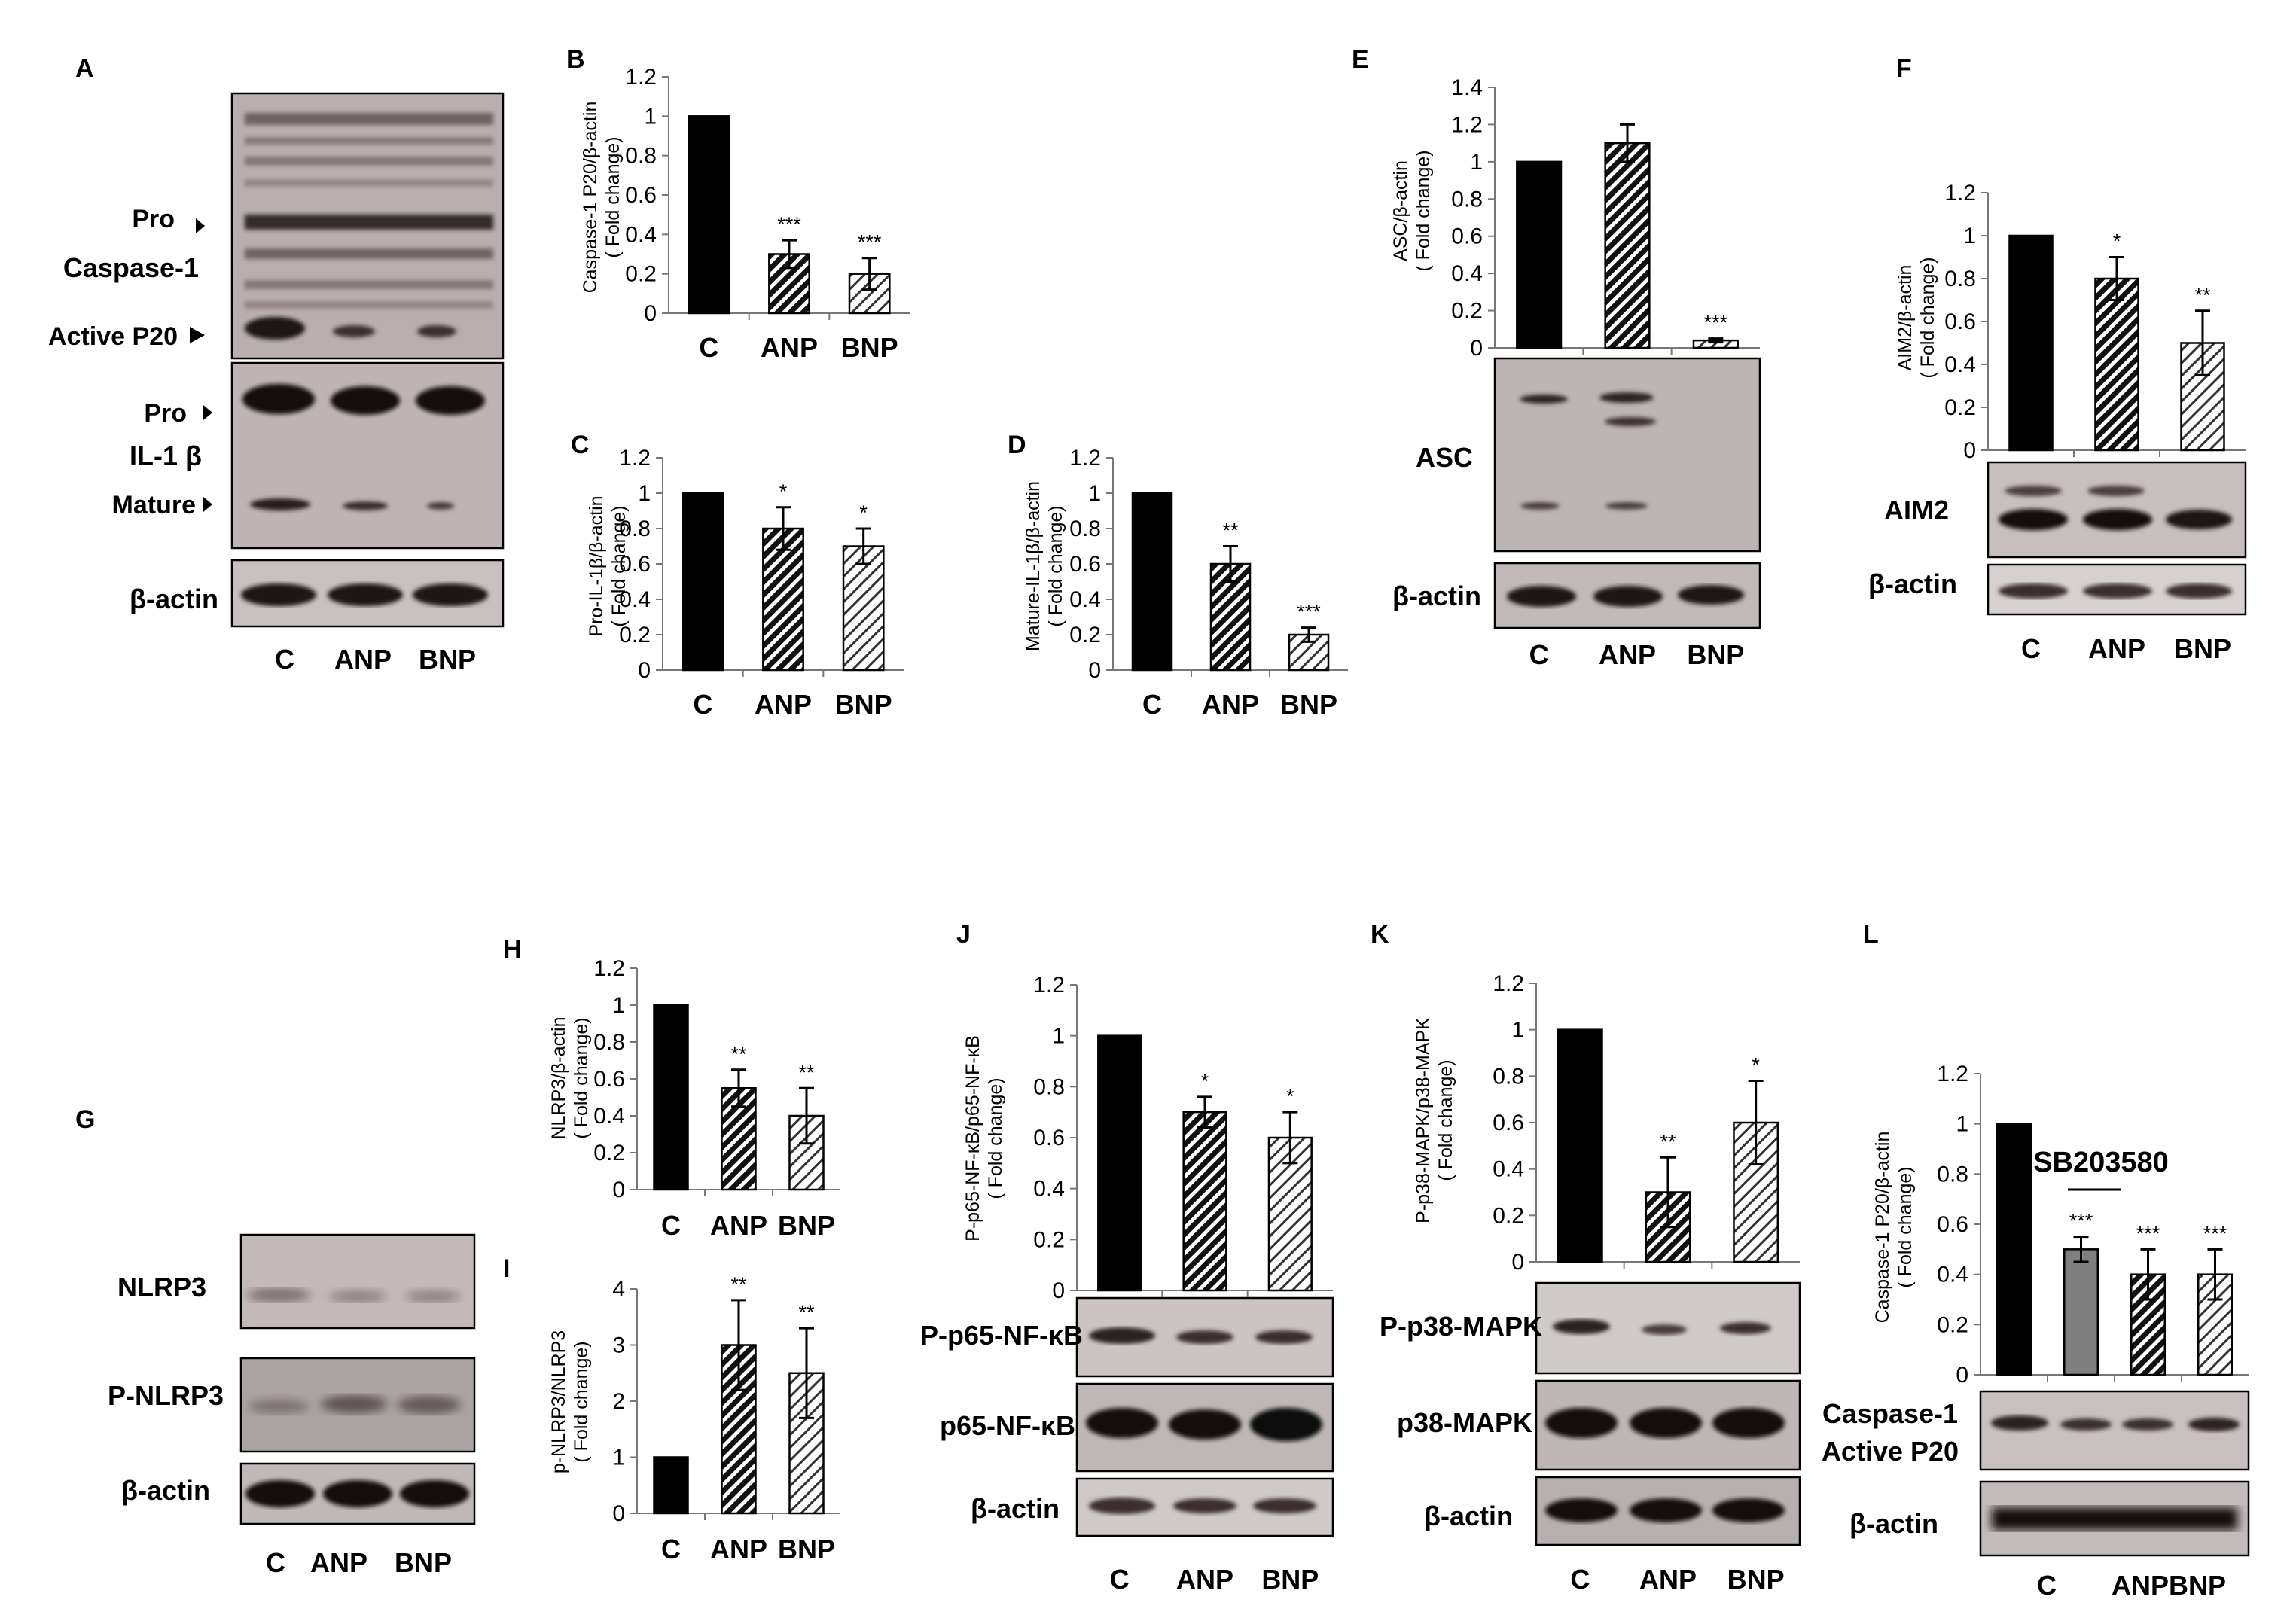 This screenshot has height=1624, width=2290. What do you see at coordinates (618, 1513) in the screenshot?
I see `y-tick-label: 0` at bounding box center [618, 1513].